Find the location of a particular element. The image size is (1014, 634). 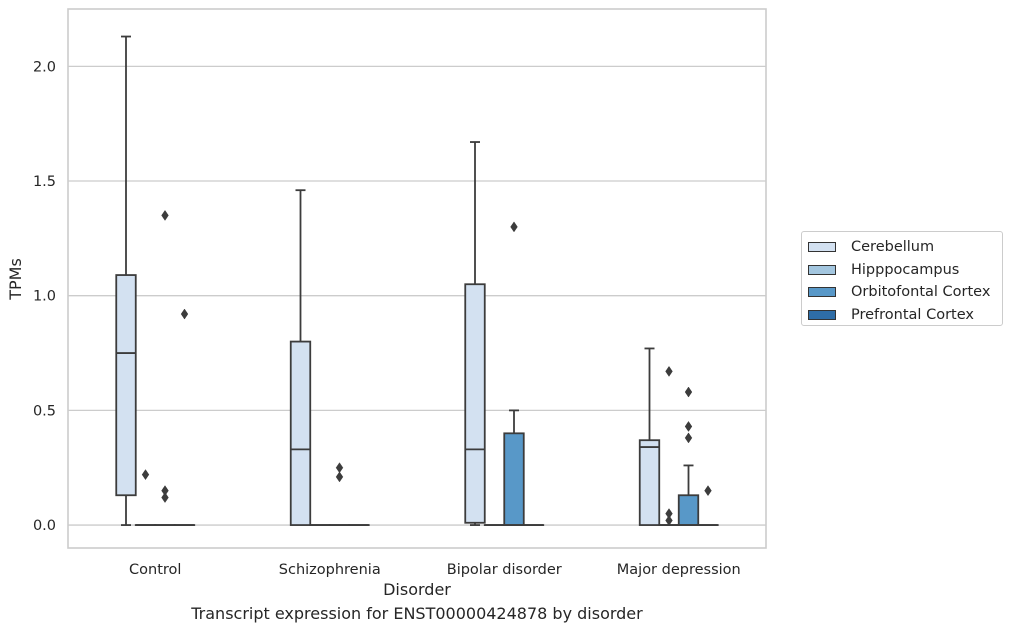

legend-item: Hipppocampus is located at coordinates (905, 270).